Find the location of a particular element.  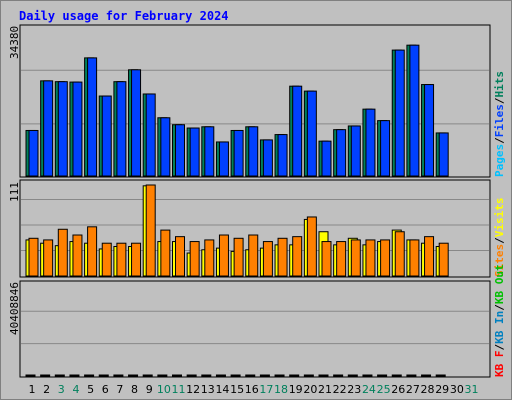

x-tick-day-8: 8 is located at coordinates (134, 389).